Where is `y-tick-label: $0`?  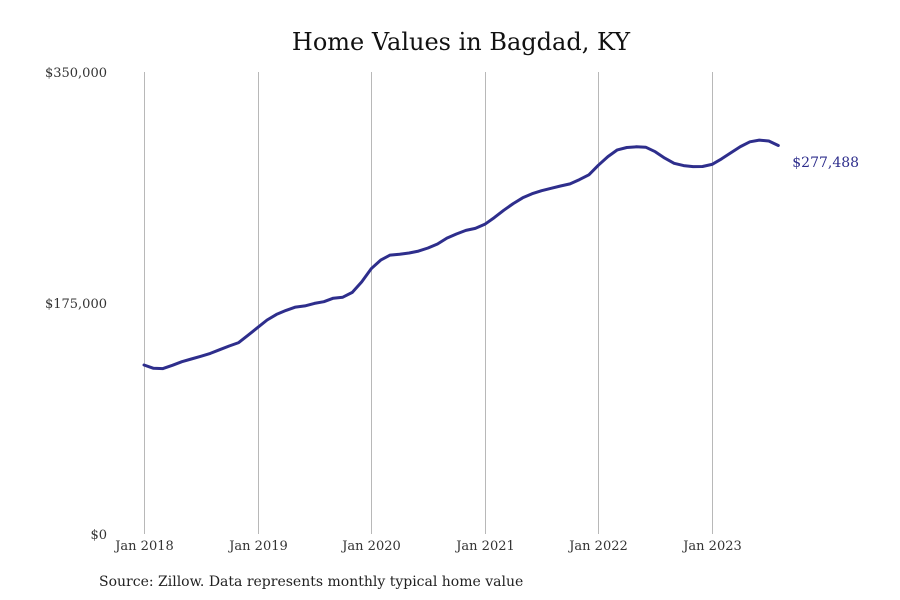
y-tick-label: $0 is located at coordinates (98, 535).